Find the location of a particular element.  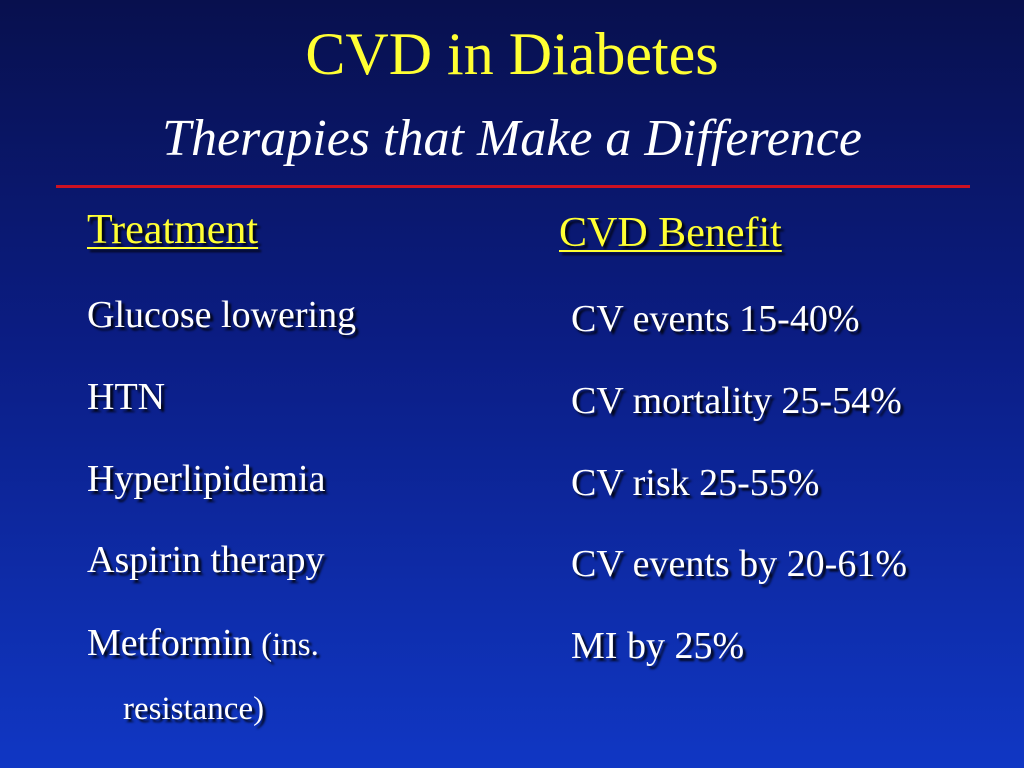

treatment-column-header: Treatment is located at coordinates (173, 230).